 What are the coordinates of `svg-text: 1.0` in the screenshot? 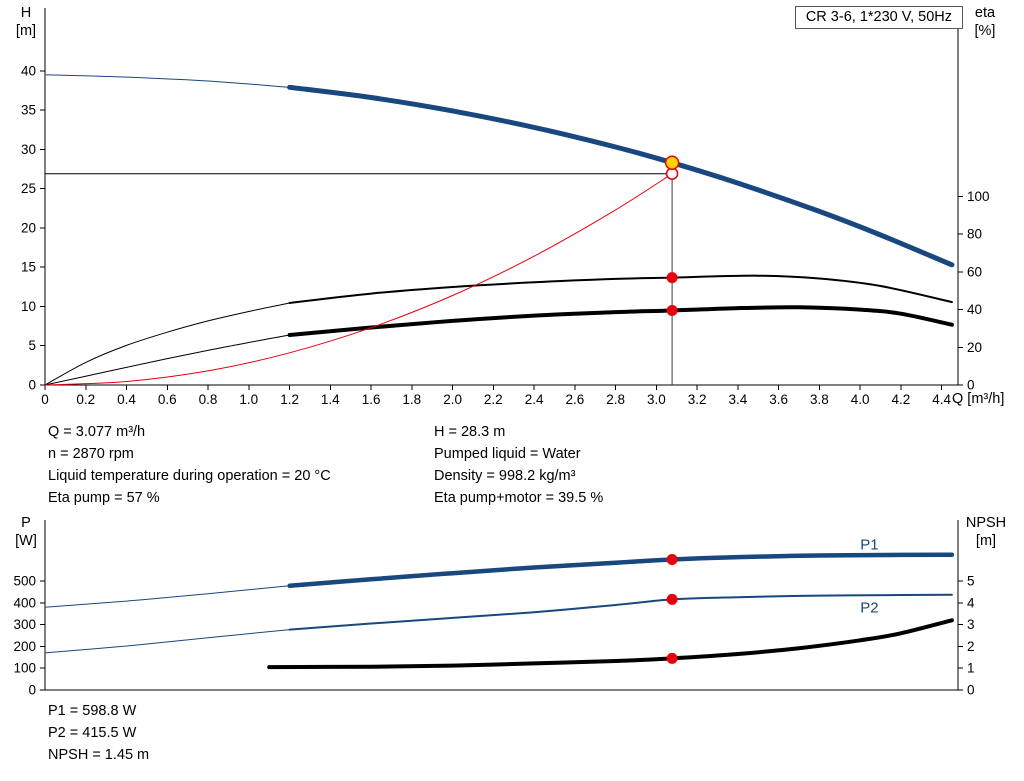 It's located at (248, 399).